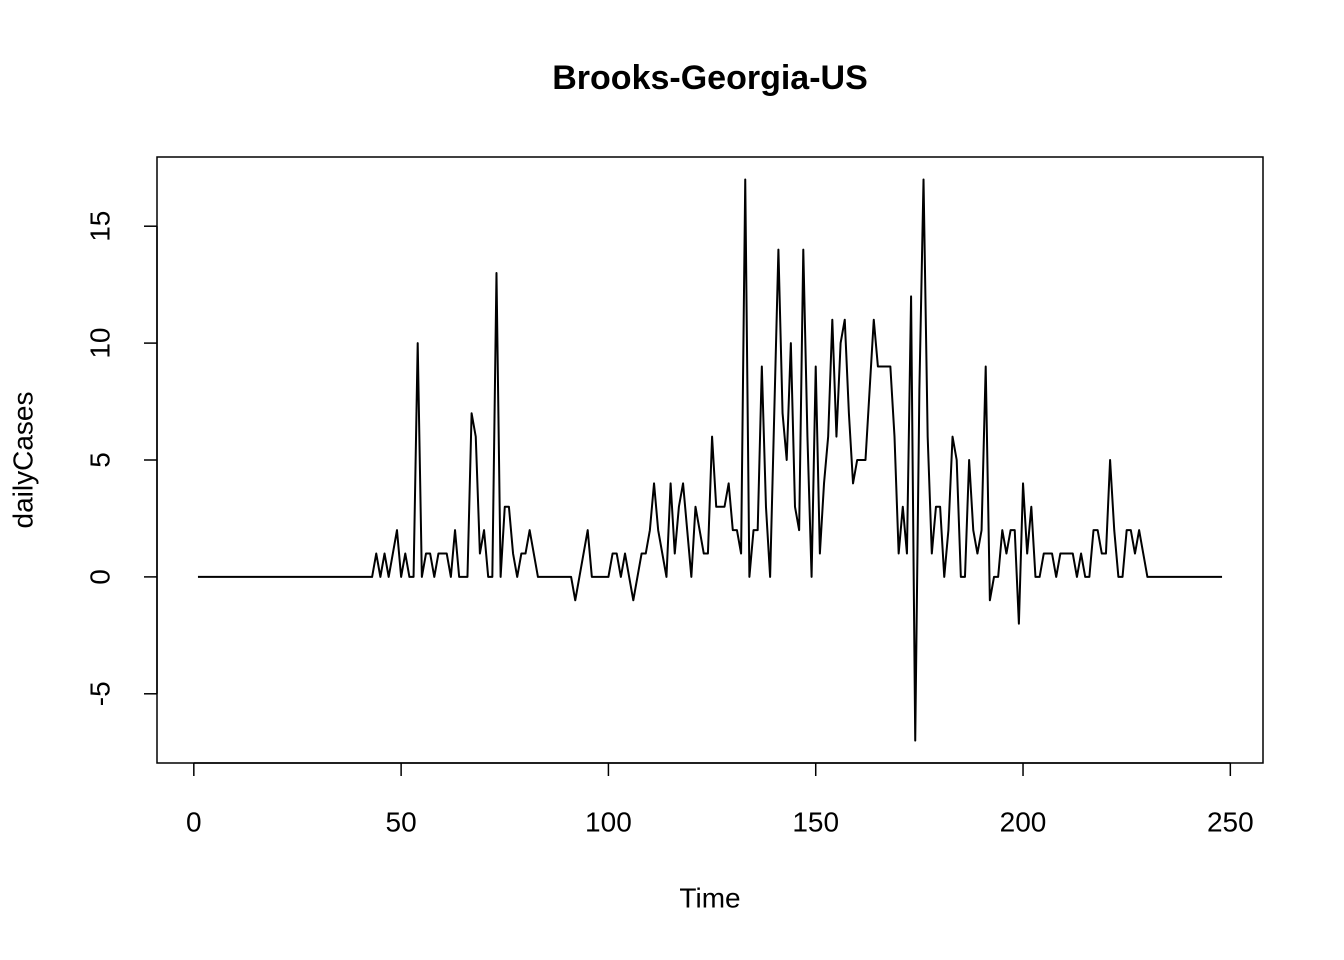  What do you see at coordinates (1023, 821) in the screenshot?
I see `x-tick-label: 200` at bounding box center [1023, 821].